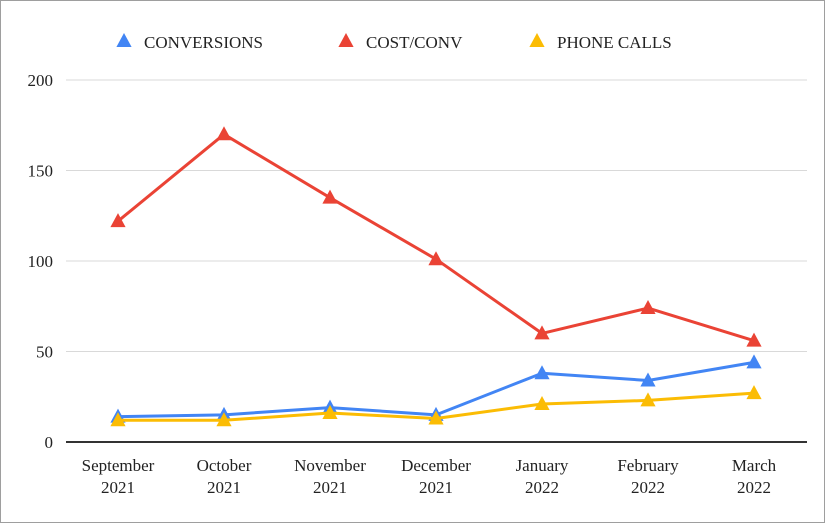  What do you see at coordinates (754, 465) in the screenshot?
I see `x-tick-label: March` at bounding box center [754, 465].